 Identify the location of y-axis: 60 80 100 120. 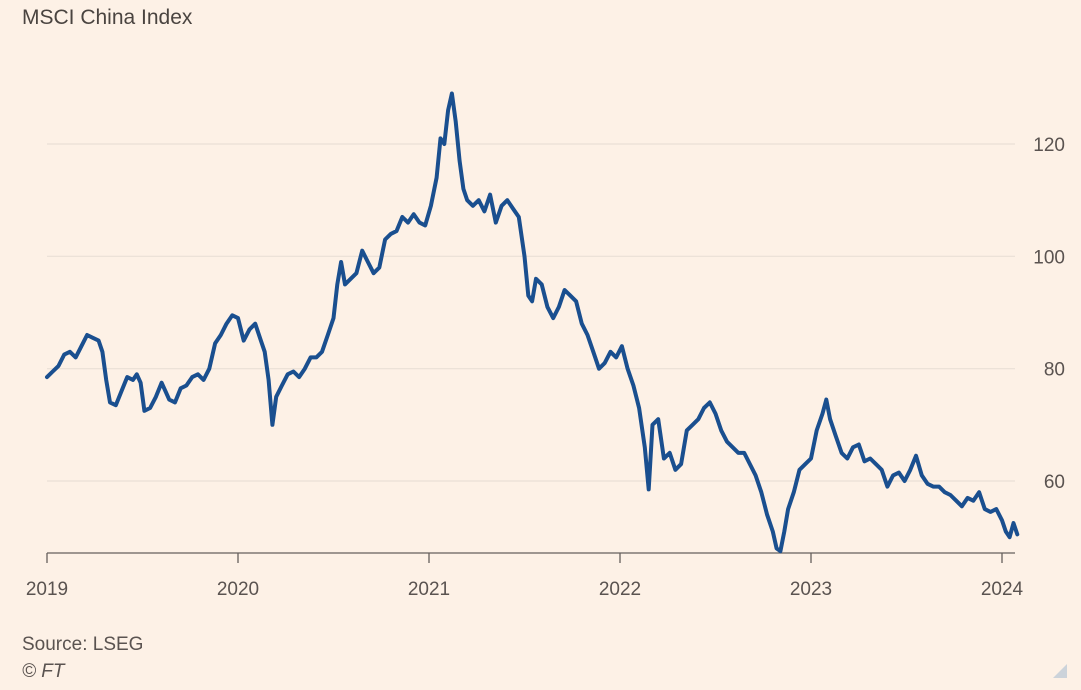
(1049, 314).